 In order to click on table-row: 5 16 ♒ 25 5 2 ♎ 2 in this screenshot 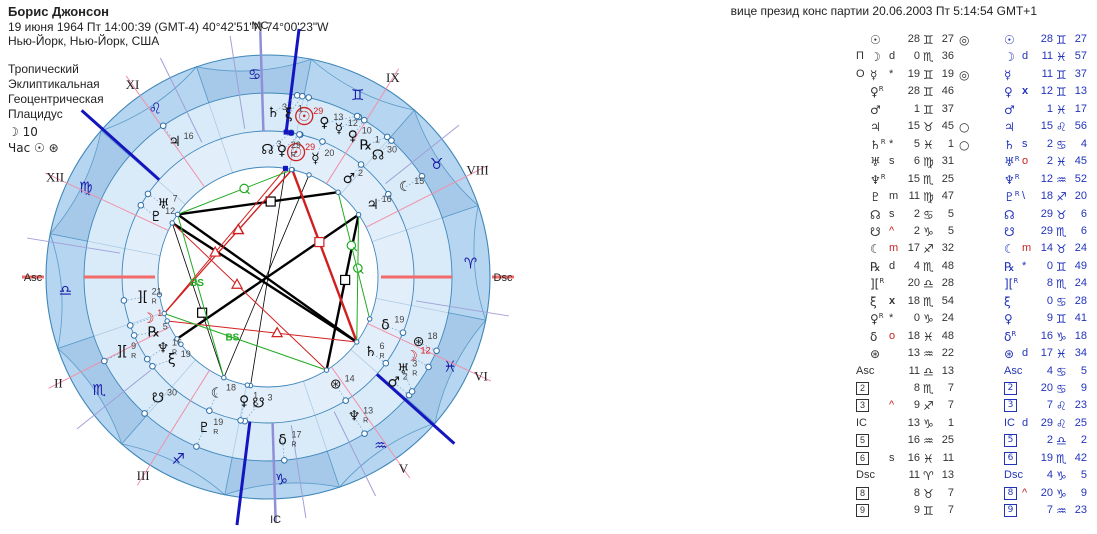, I will do `click(976, 442)`.